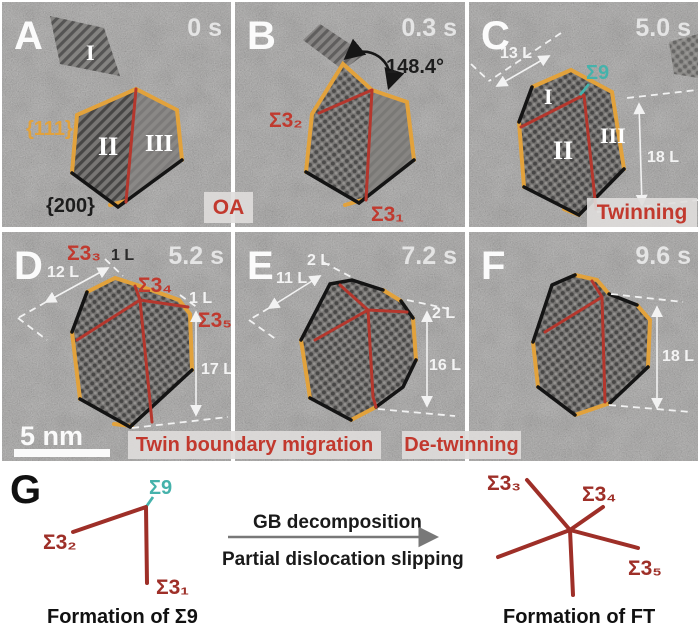  Describe the element at coordinates (443, 313) in the screenshot. I see `length-2l-right-label: 2 L` at that location.